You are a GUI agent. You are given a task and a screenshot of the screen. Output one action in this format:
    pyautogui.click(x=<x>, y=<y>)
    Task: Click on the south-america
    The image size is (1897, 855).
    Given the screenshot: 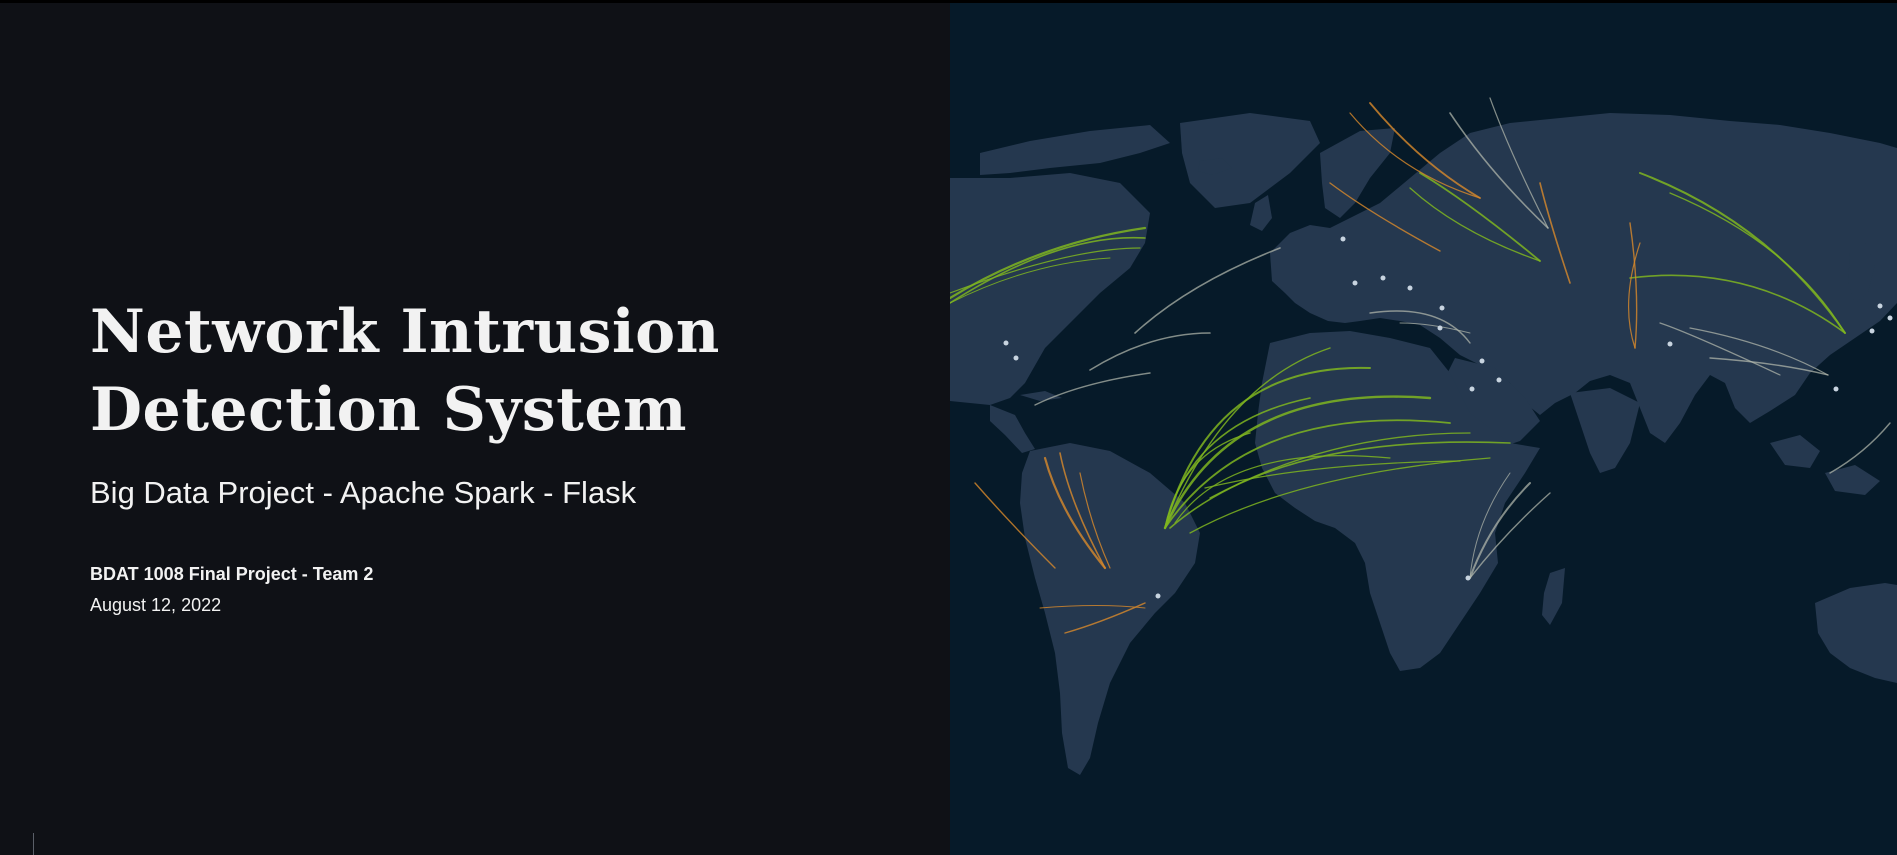 What is the action you would take?
    pyautogui.click(x=1110, y=609)
    